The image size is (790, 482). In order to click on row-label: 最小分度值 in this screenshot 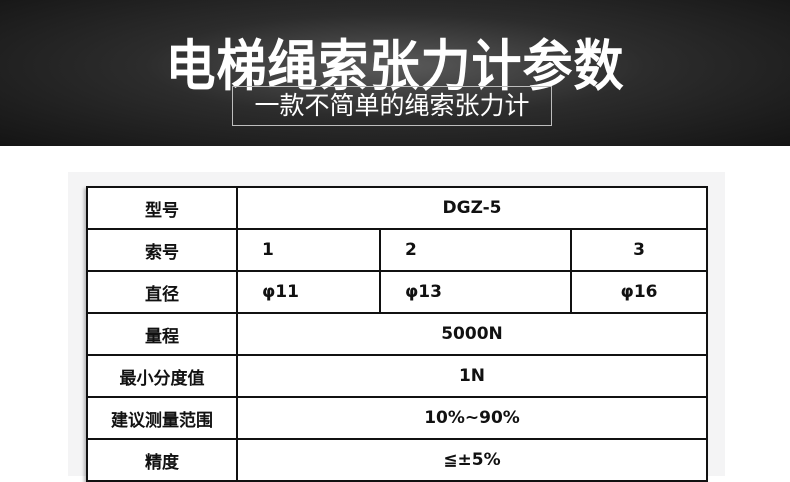, I will do `click(162, 376)`.